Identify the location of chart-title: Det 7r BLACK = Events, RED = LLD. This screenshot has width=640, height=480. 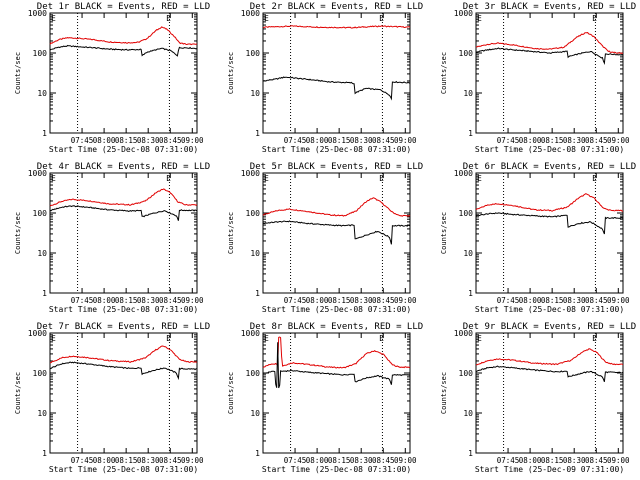
(123, 327).